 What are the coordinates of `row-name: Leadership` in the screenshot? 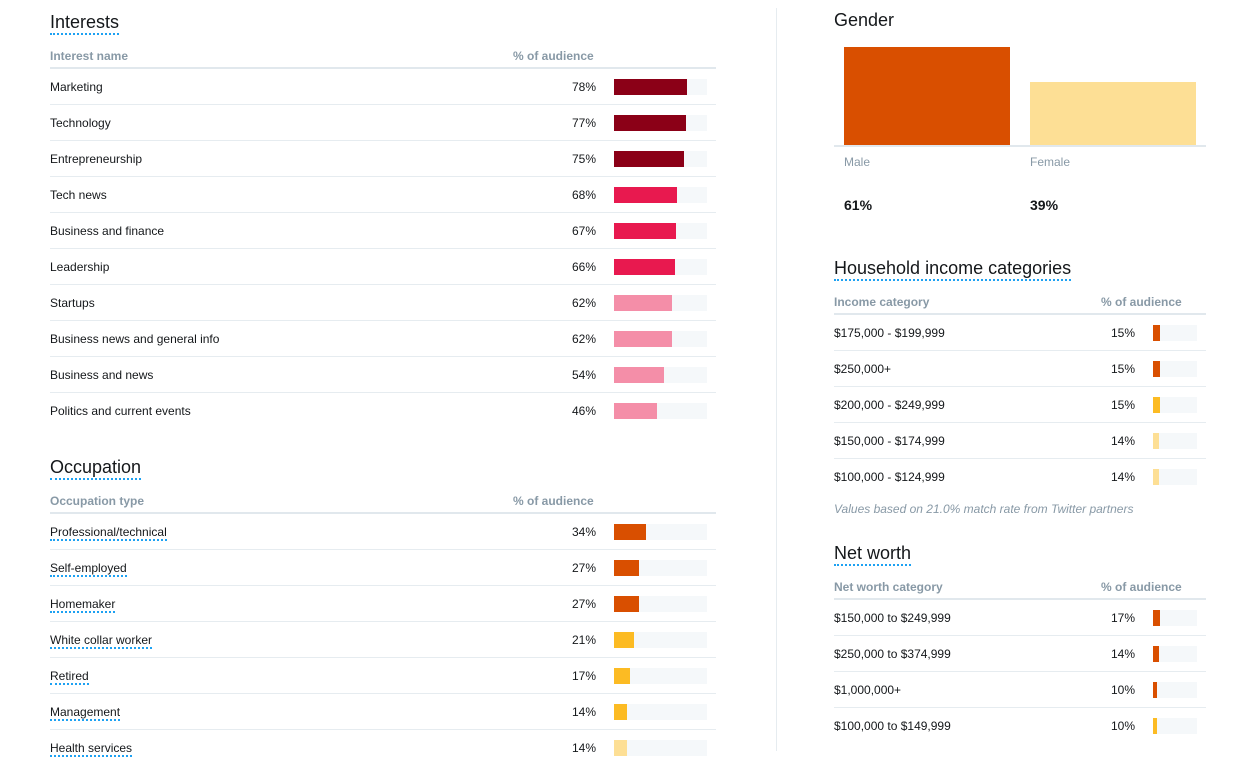 It's located at (80, 267).